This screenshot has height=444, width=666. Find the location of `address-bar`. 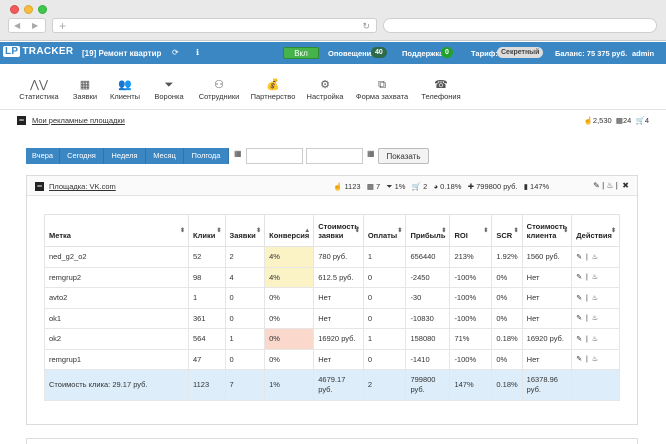

address-bar is located at coordinates (520, 25).